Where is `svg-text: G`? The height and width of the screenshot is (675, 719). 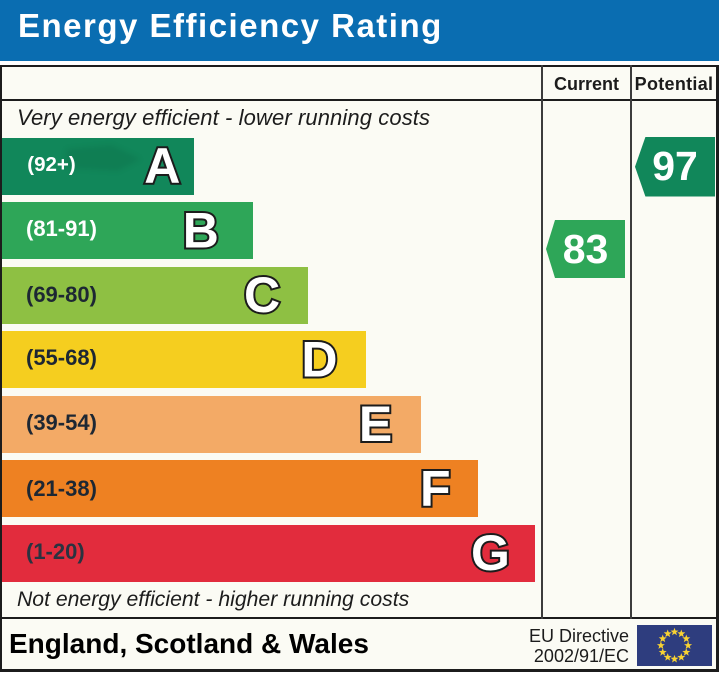
svg-text: G is located at coordinates (490, 553).